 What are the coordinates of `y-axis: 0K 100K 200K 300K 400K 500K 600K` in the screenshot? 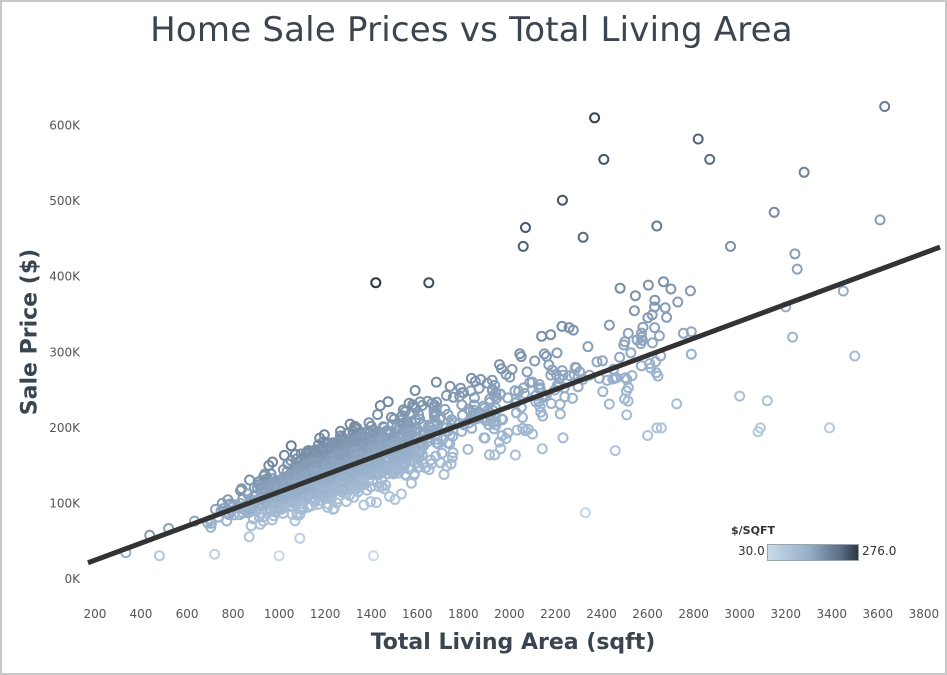 It's located at (65, 352).